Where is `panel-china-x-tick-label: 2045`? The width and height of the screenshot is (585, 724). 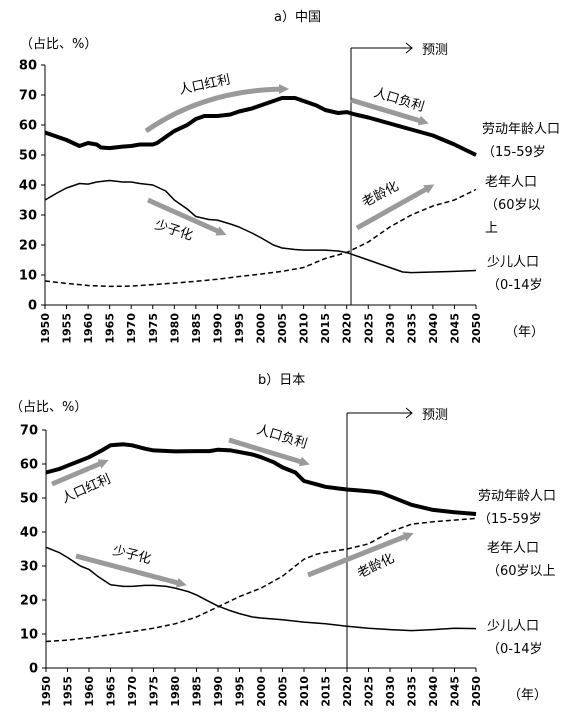 panel-china-x-tick-label: 2045 is located at coordinates (454, 328).